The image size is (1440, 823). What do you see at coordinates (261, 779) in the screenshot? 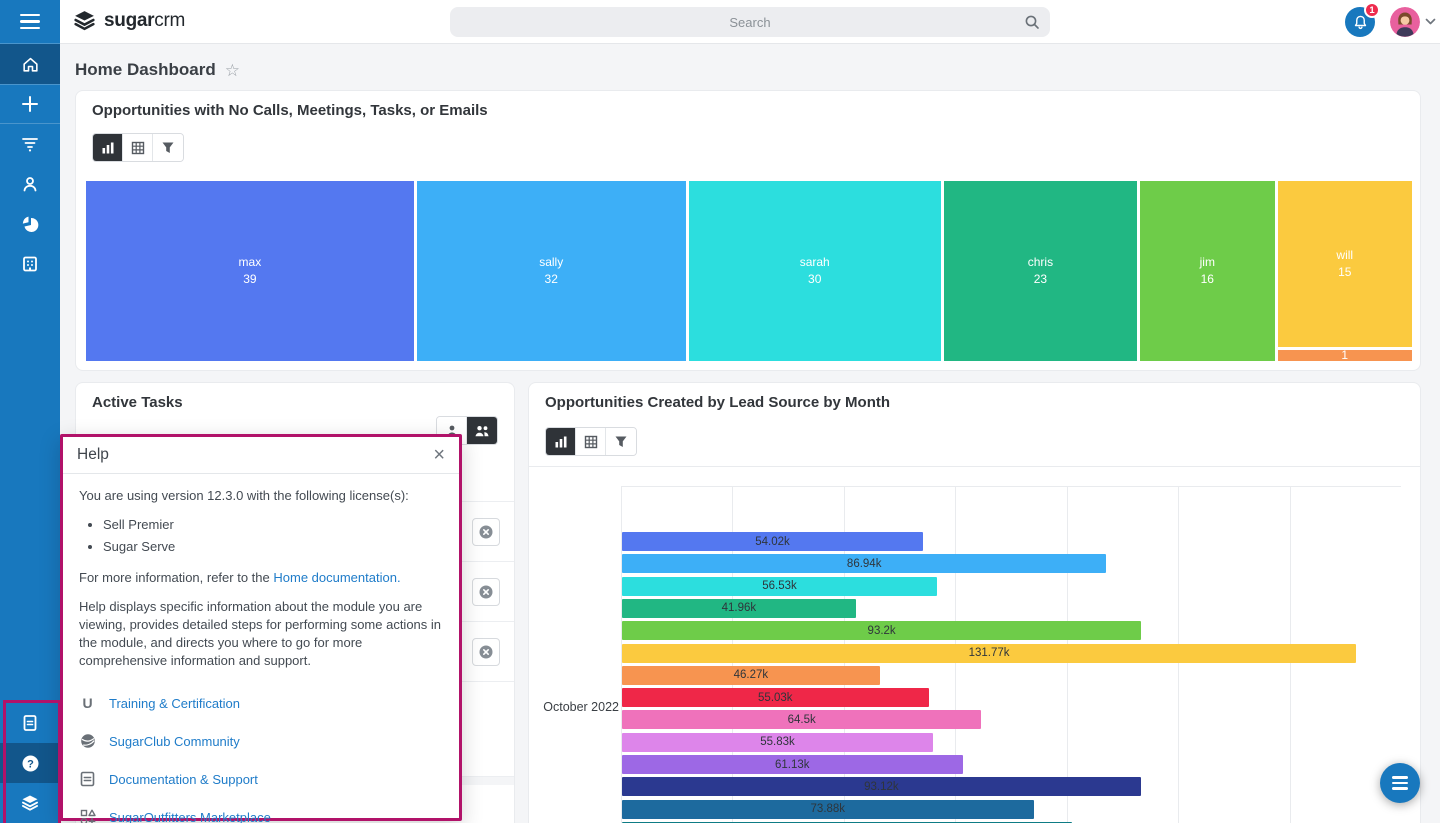
I see `documentation-support-link: Documentation & Support` at bounding box center [261, 779].